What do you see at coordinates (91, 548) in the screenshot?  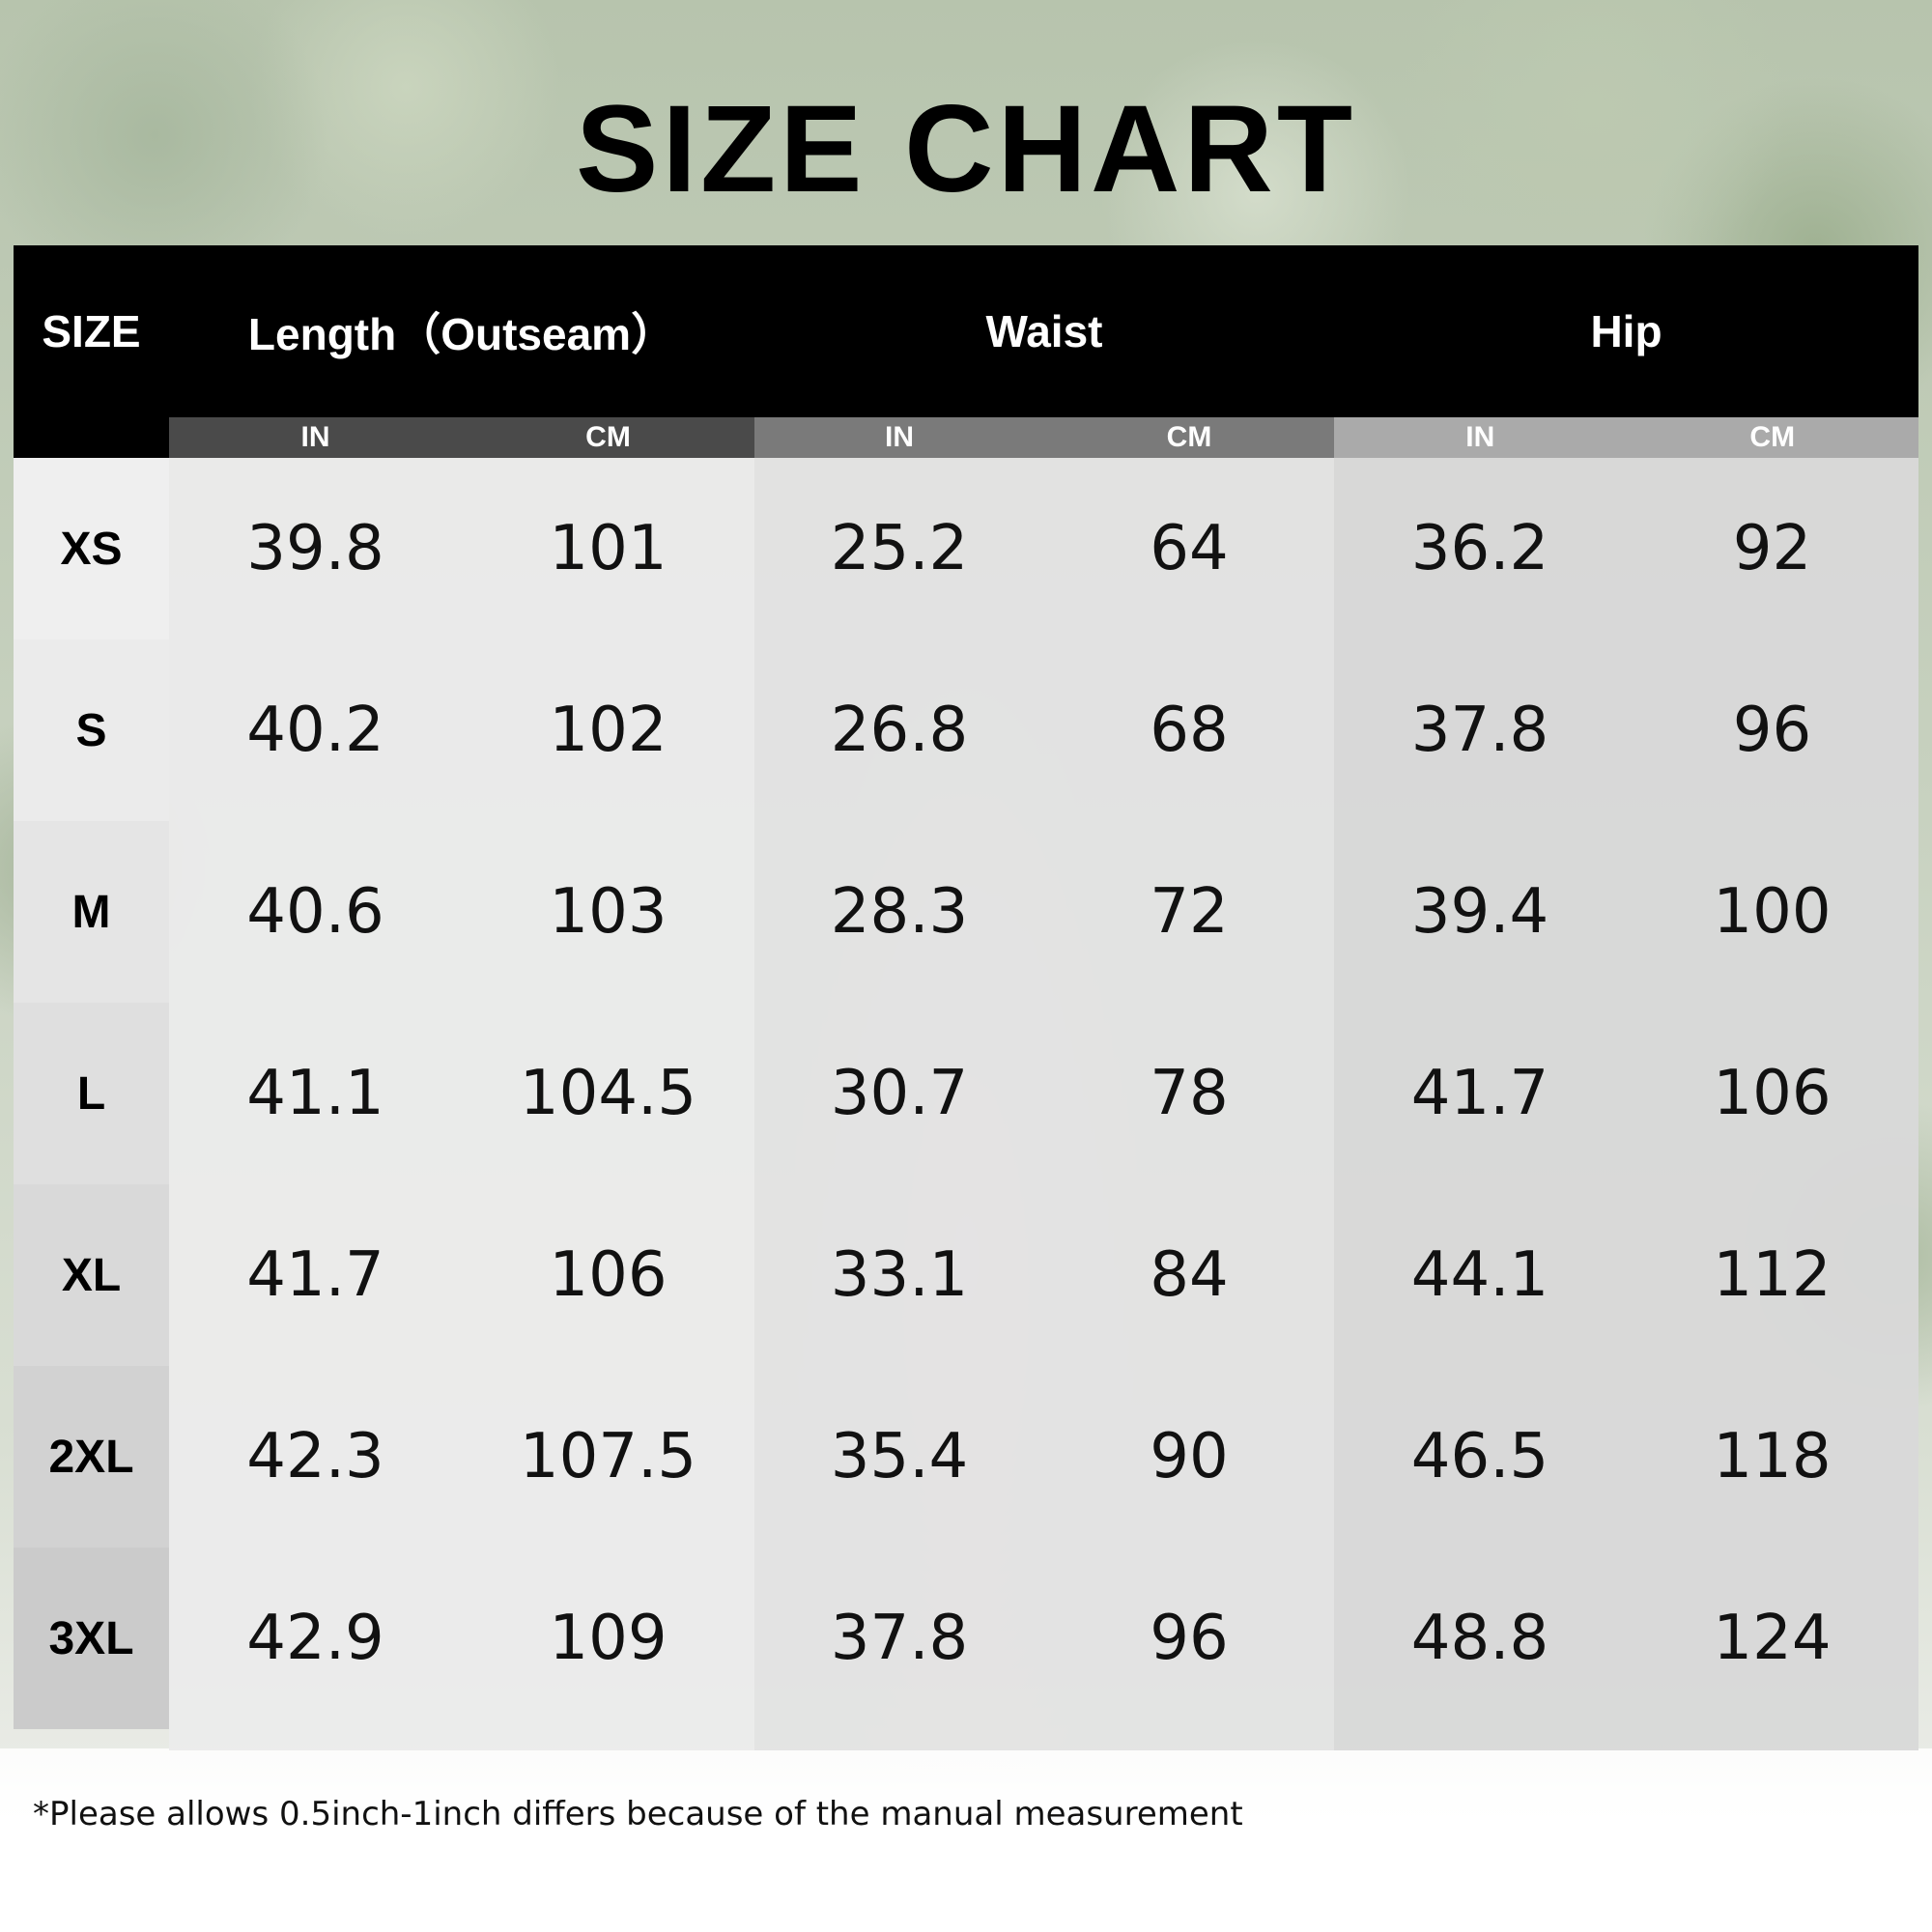 I see `size-label: XS` at bounding box center [91, 548].